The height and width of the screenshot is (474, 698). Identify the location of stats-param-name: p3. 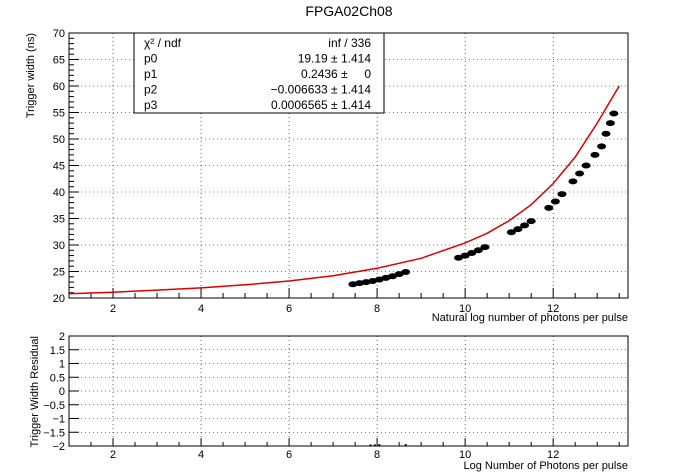
(151, 105).